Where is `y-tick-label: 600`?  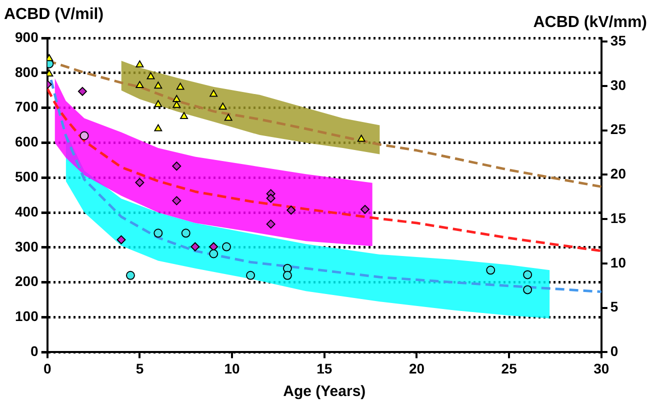 y-tick-label: 600 is located at coordinates (27, 142).